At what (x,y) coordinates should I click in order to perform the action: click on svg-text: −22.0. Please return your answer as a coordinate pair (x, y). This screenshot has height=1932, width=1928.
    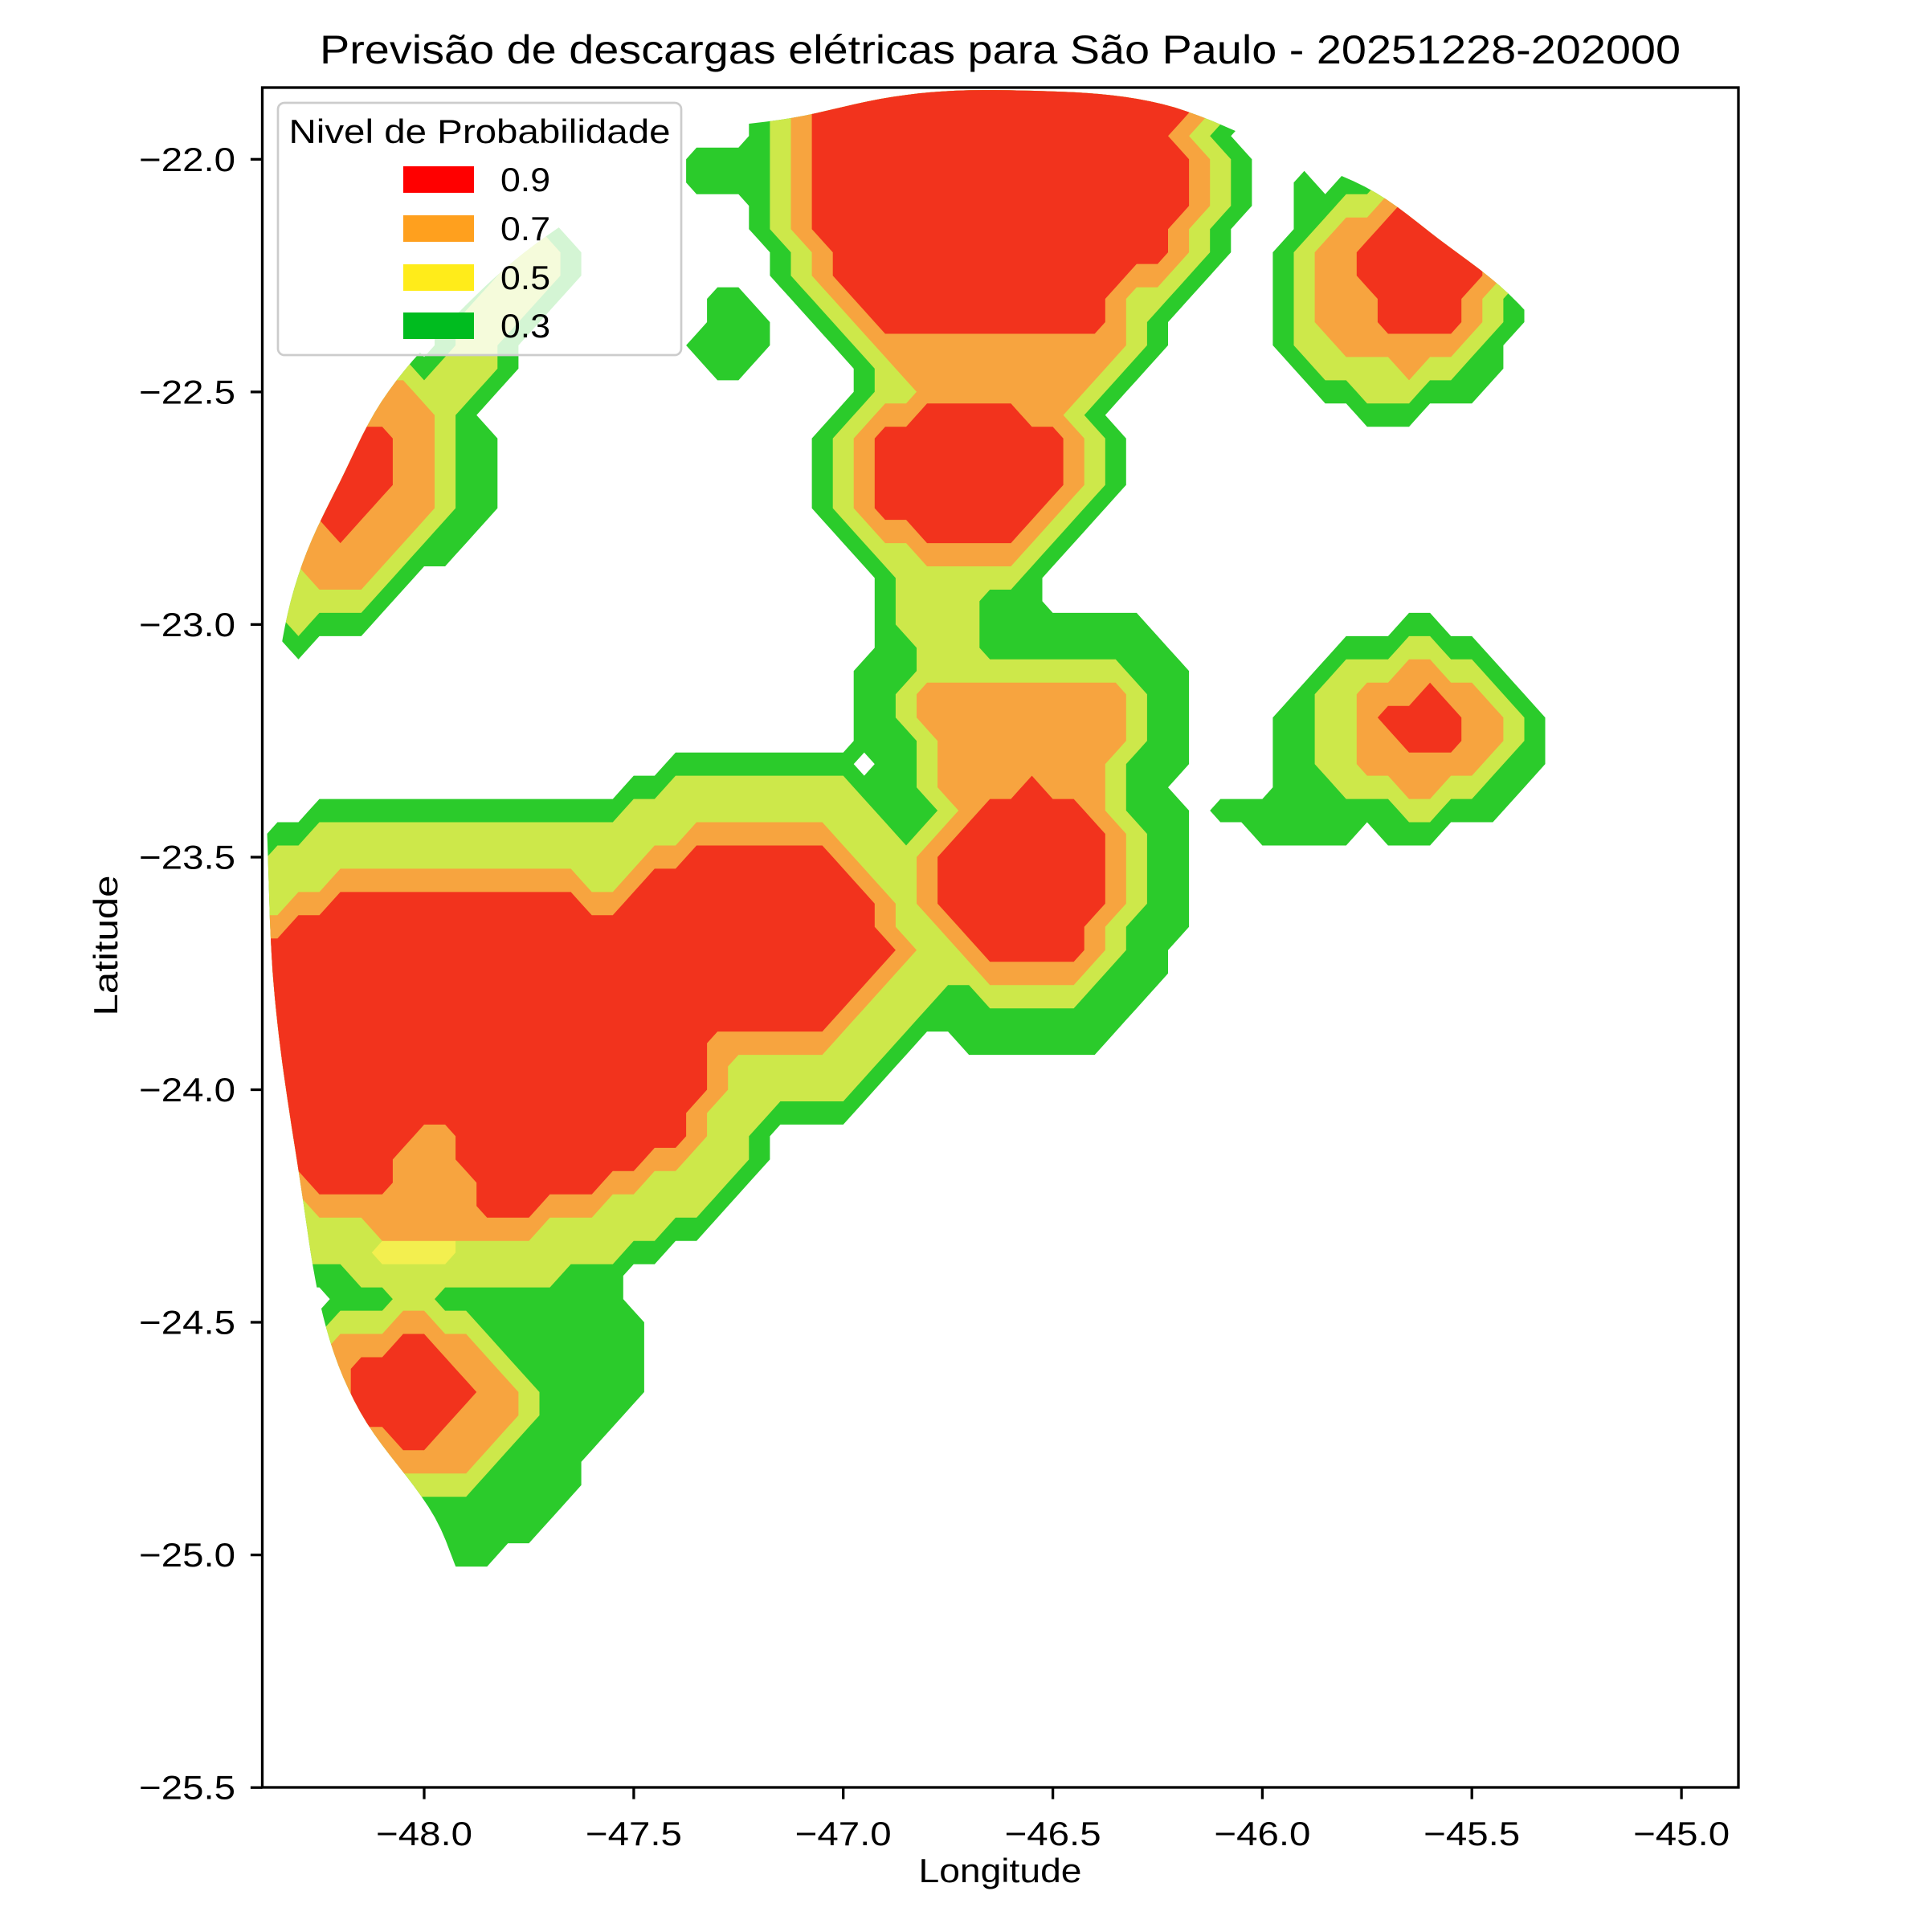
    Looking at the image, I should click on (187, 159).